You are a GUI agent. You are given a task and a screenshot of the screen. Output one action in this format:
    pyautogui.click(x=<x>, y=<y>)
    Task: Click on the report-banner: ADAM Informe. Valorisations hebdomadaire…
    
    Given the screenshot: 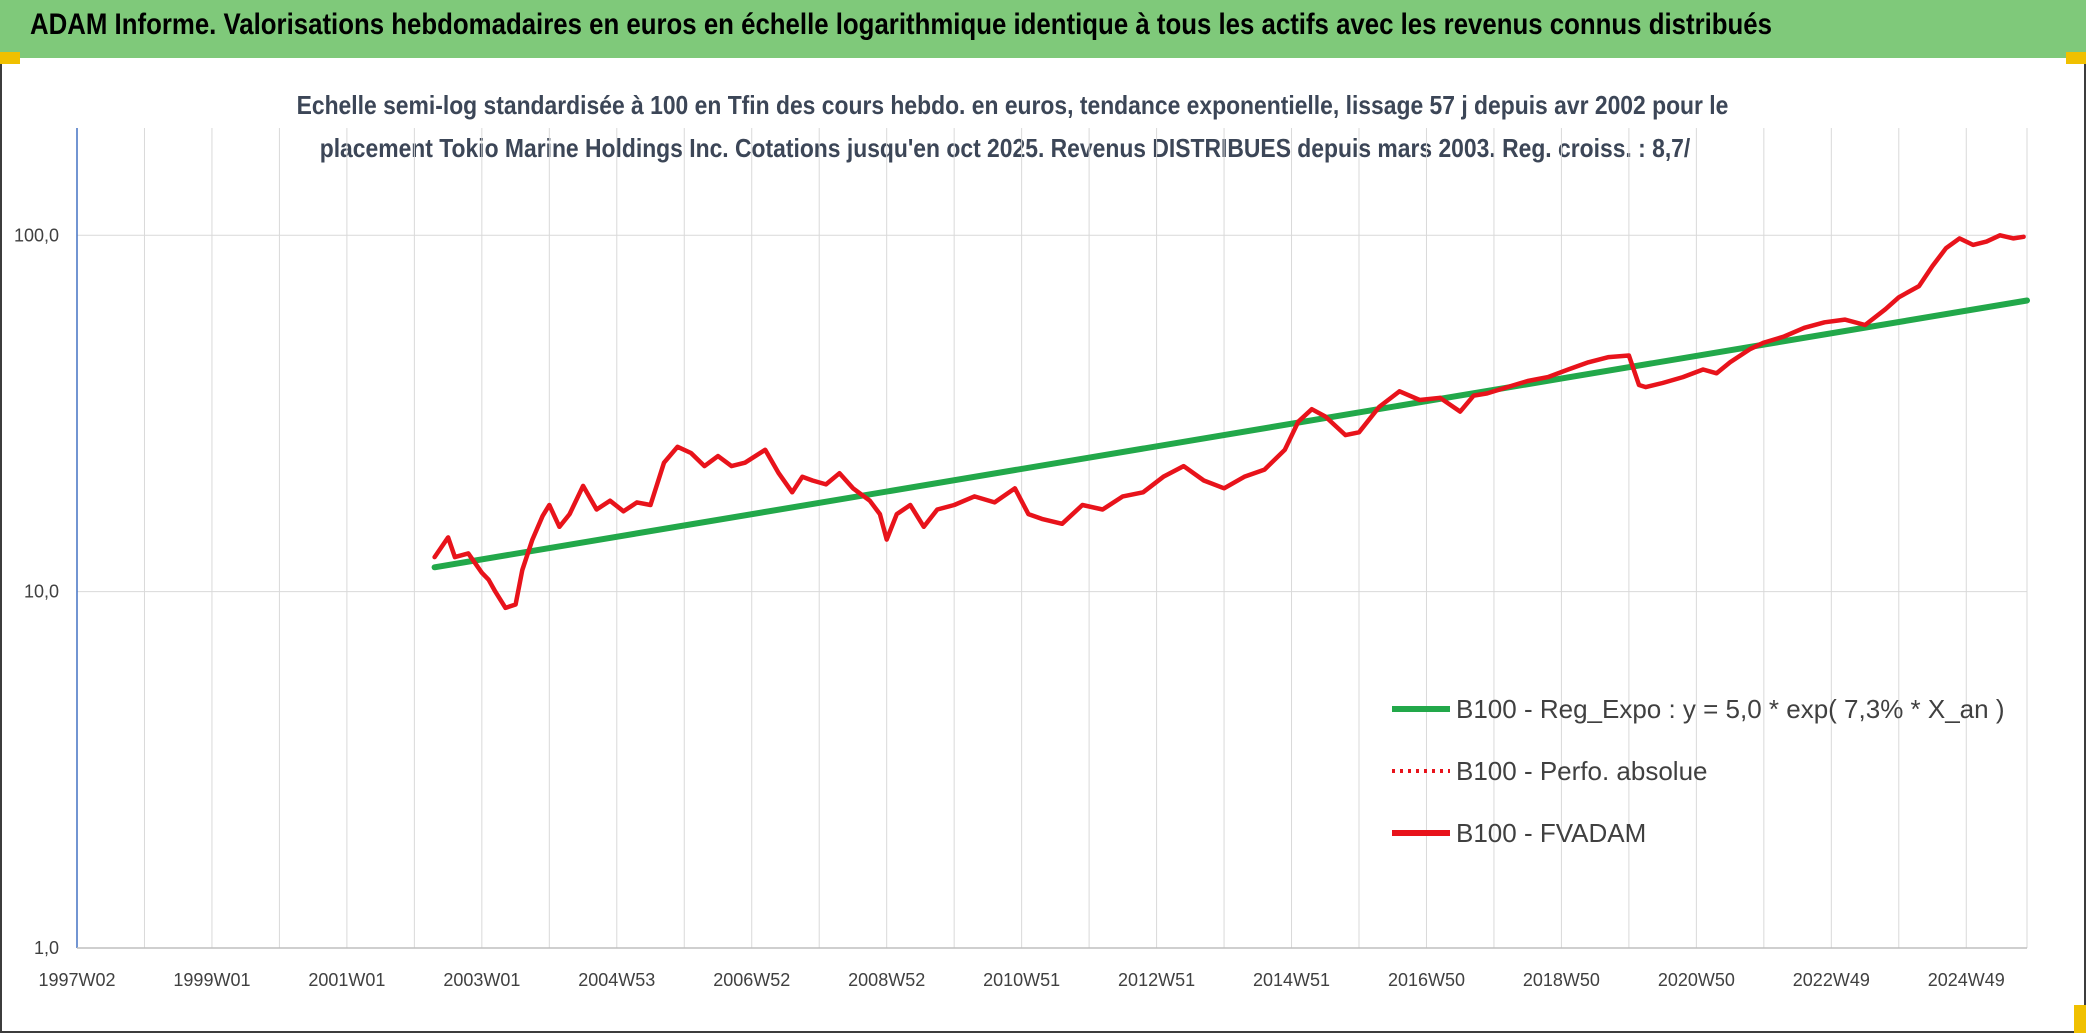 What is the action you would take?
    pyautogui.click(x=1043, y=29)
    